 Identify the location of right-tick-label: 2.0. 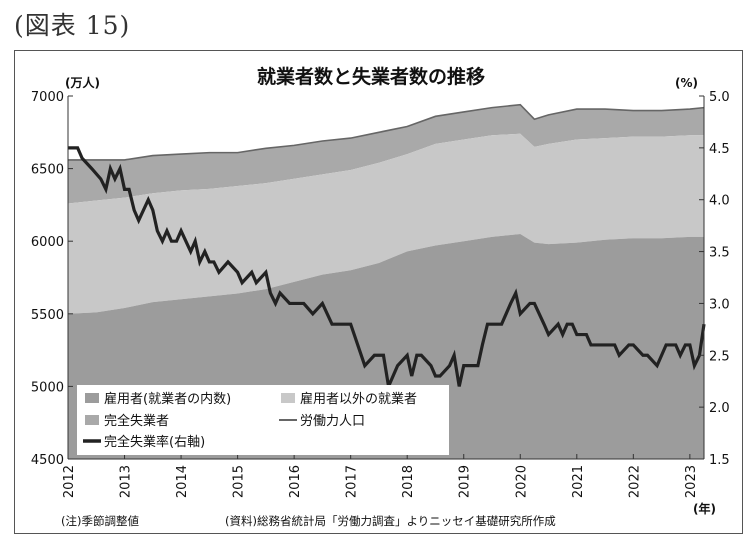
(719, 408).